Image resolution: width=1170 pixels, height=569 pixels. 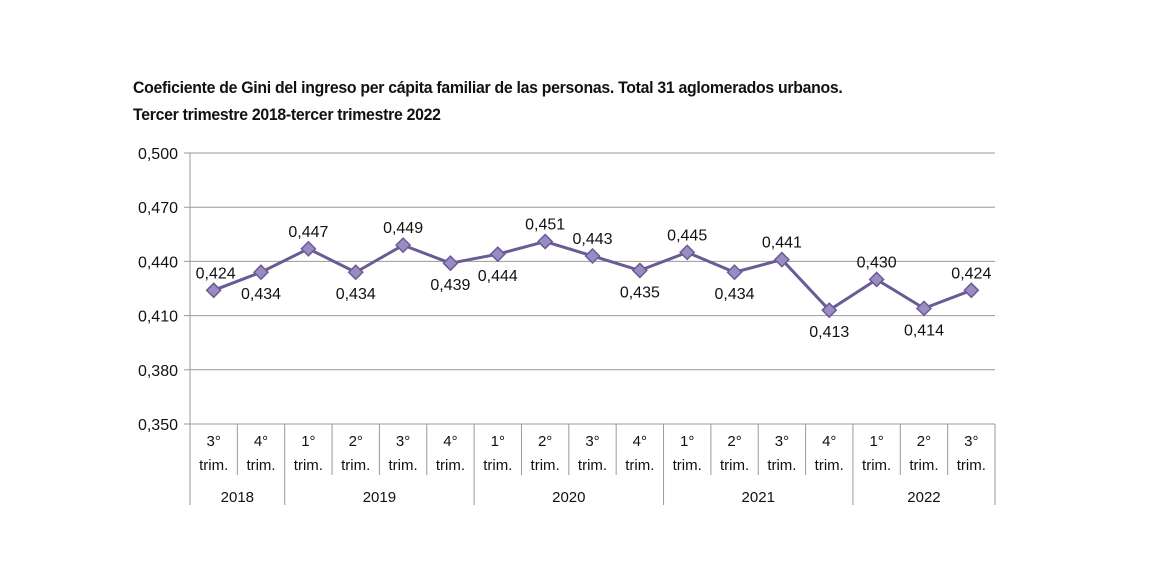 I want to click on y-tick-label: 0,350, so click(x=158, y=425).